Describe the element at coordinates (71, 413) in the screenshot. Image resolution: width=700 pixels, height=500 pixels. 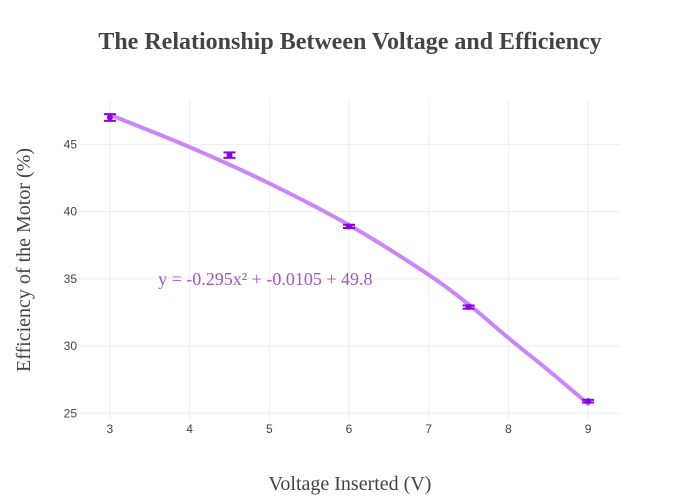
I see `y-tick-label: 25` at that location.